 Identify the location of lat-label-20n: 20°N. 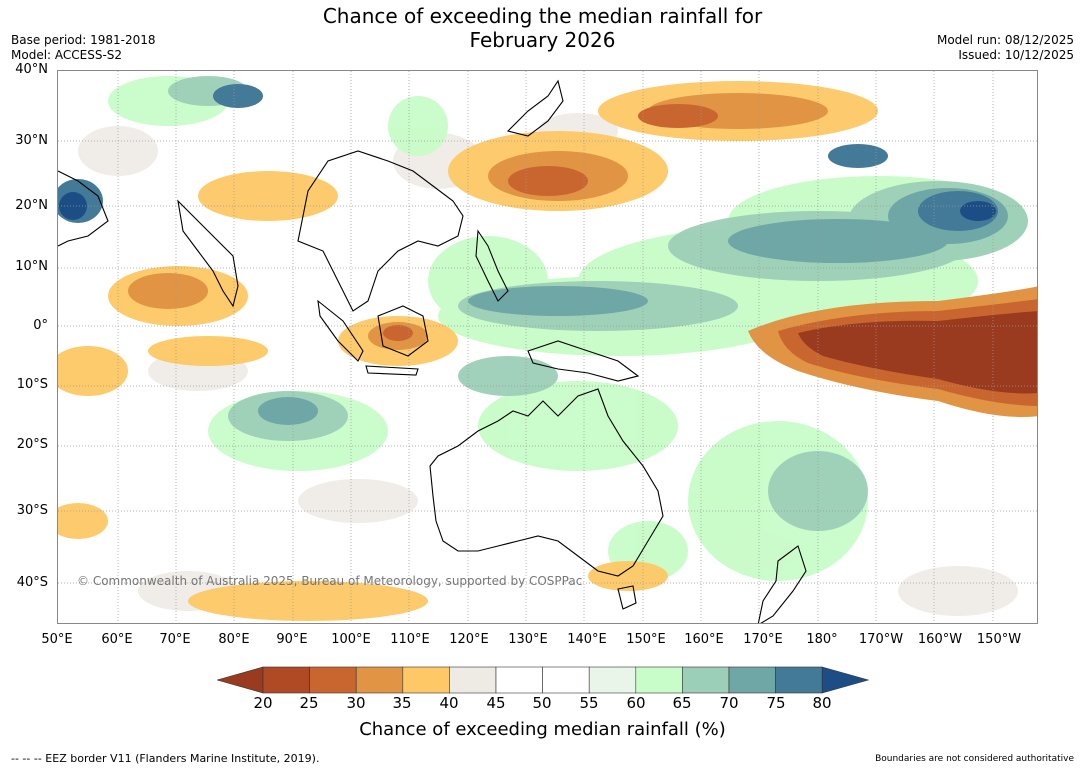
(31, 205).